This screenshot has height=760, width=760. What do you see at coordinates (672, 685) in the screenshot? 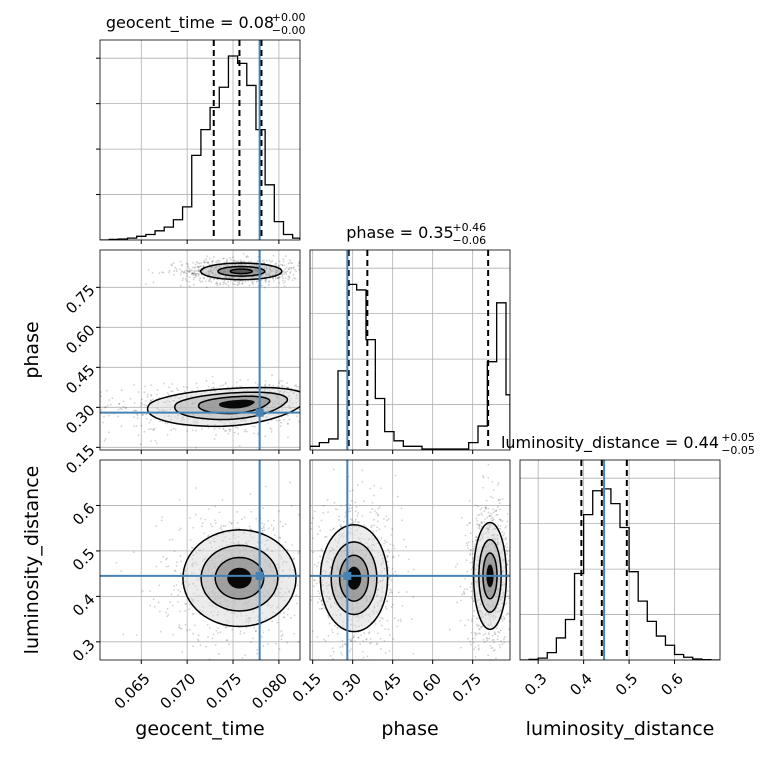
I see `x-tick-label: 0.6` at bounding box center [672, 685].